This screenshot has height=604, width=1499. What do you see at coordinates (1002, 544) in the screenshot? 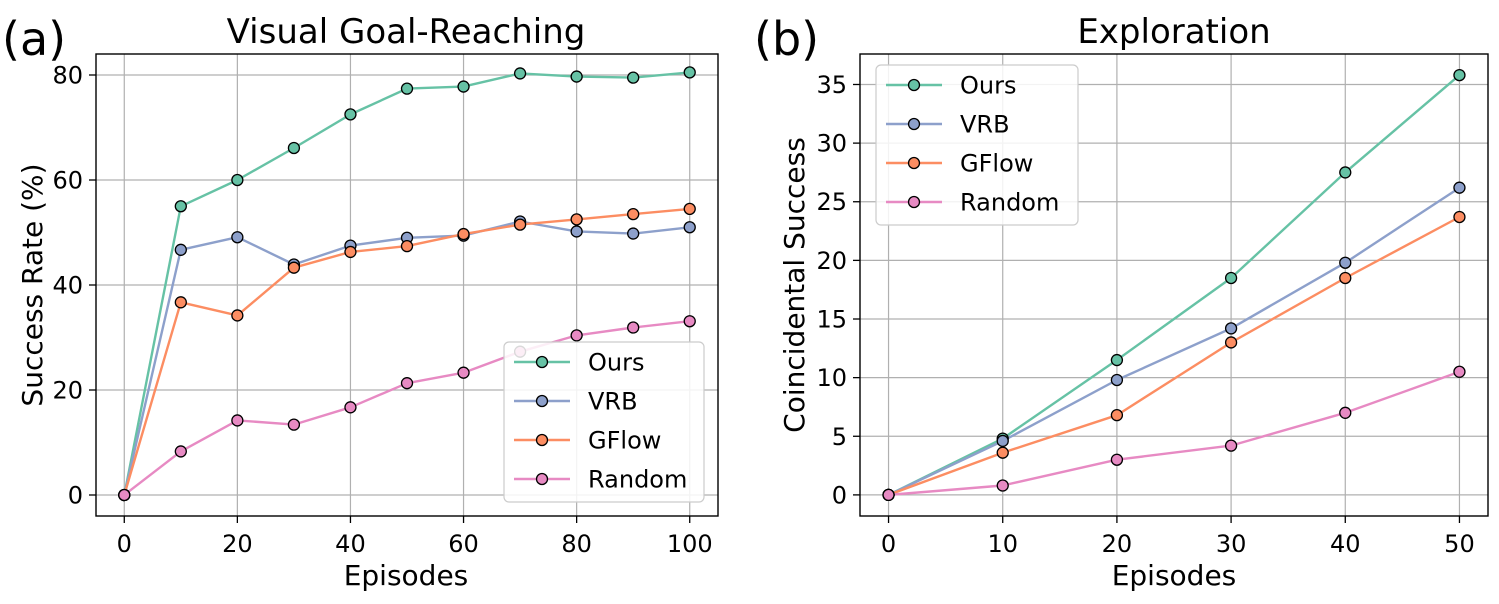
I see `x-tick-label: 10` at bounding box center [1002, 544].